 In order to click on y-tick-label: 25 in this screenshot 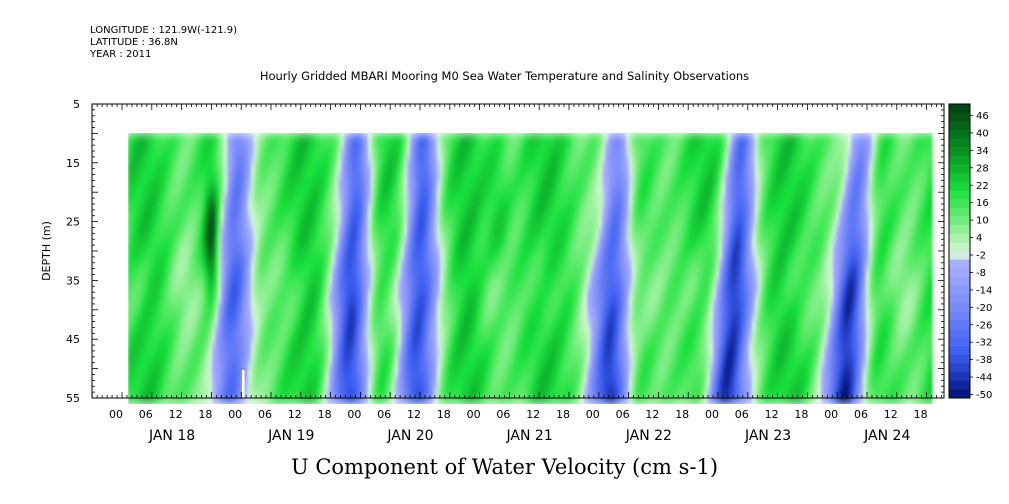, I will do `click(73, 222)`.